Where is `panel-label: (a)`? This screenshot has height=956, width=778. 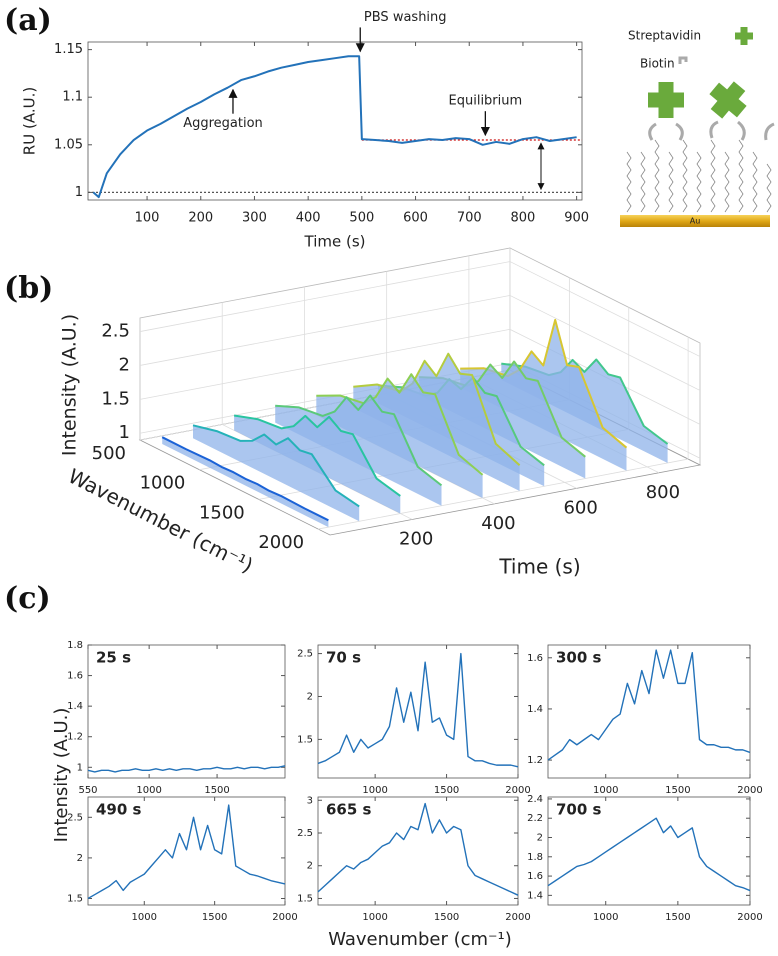 panel-label: (a) is located at coordinates (28, 20).